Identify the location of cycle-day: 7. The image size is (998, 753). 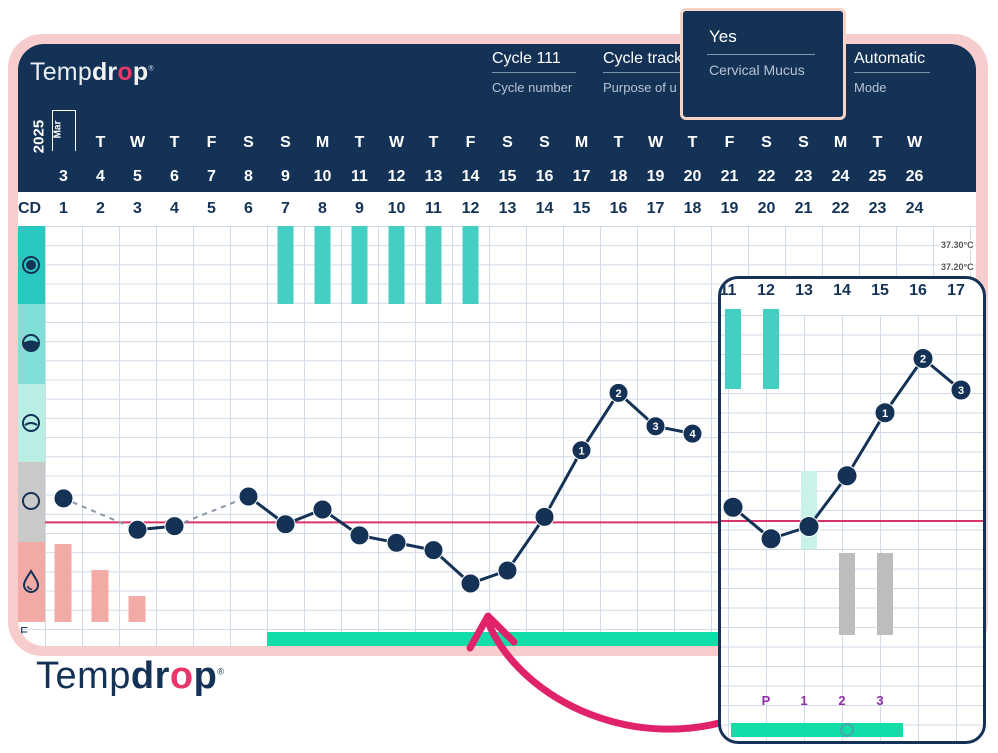
(285, 208).